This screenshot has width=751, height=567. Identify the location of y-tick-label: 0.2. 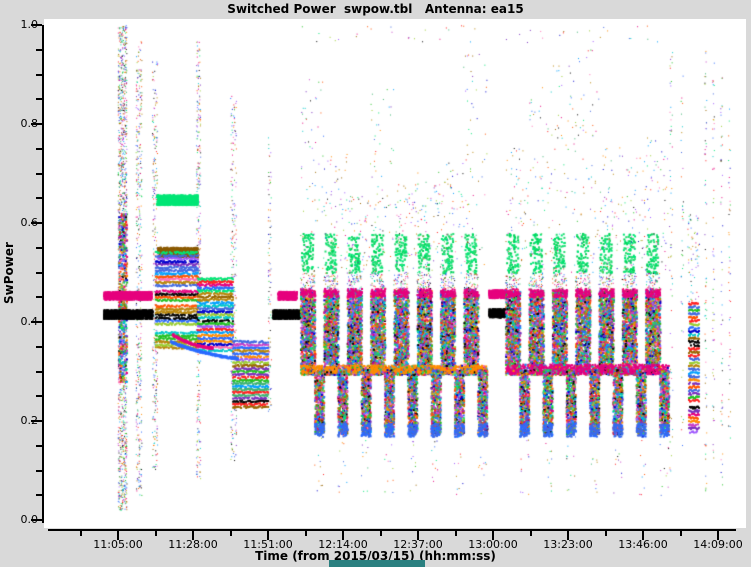
(29, 420).